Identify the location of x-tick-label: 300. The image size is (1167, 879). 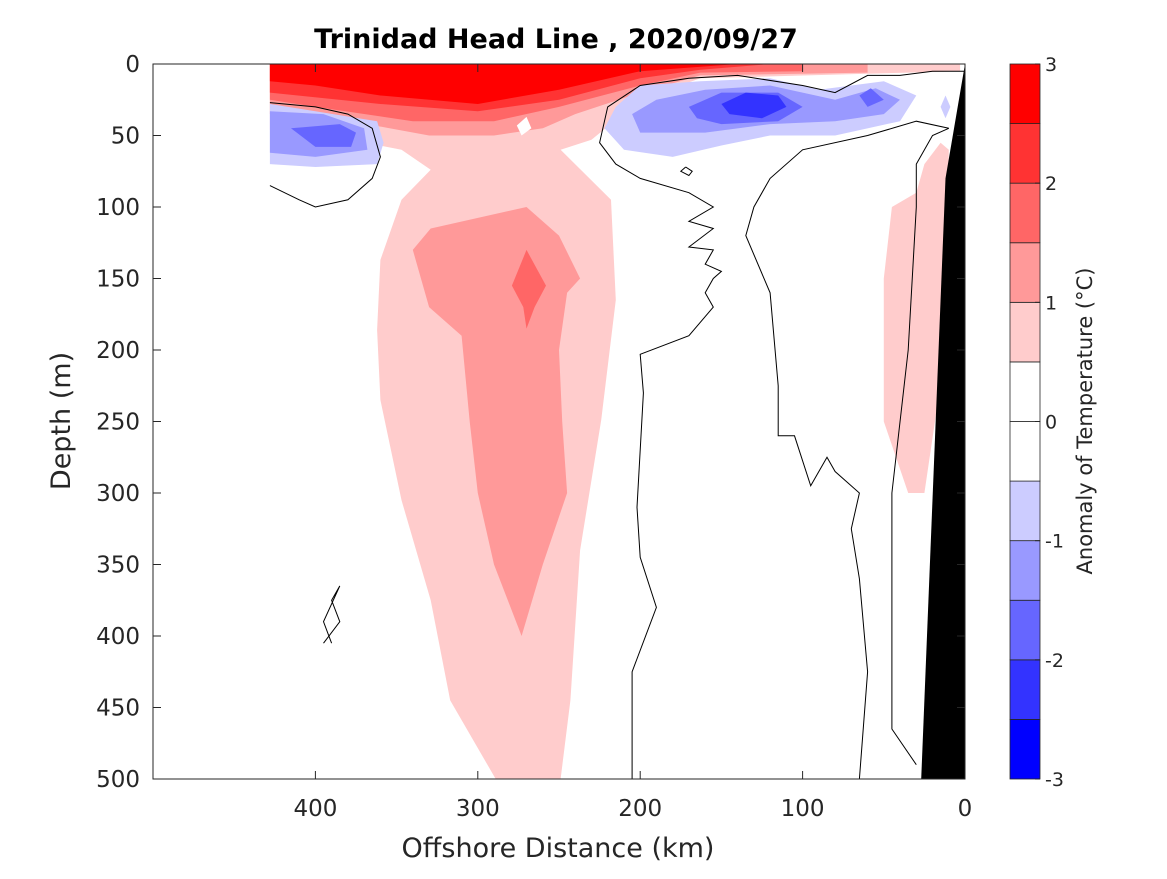
(478, 809).